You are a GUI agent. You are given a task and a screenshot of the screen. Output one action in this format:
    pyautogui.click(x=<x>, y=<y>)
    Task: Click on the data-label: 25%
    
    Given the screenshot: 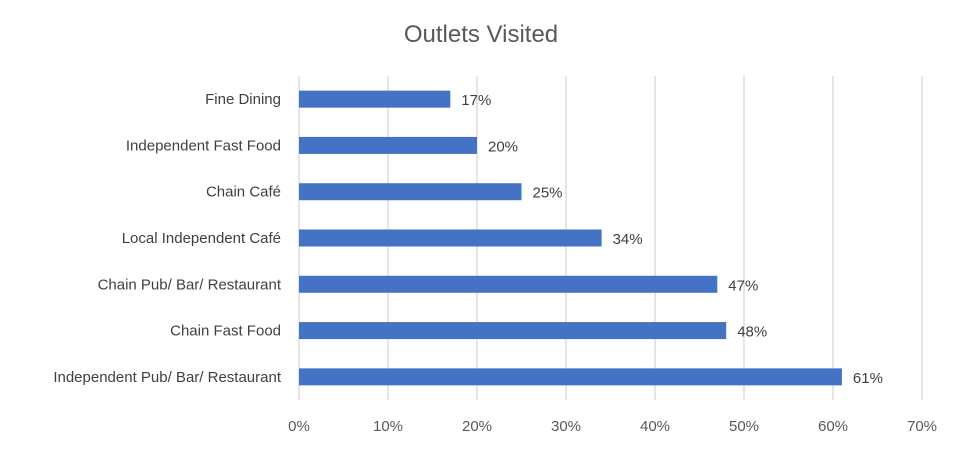 What is the action you would take?
    pyautogui.click(x=548, y=193)
    